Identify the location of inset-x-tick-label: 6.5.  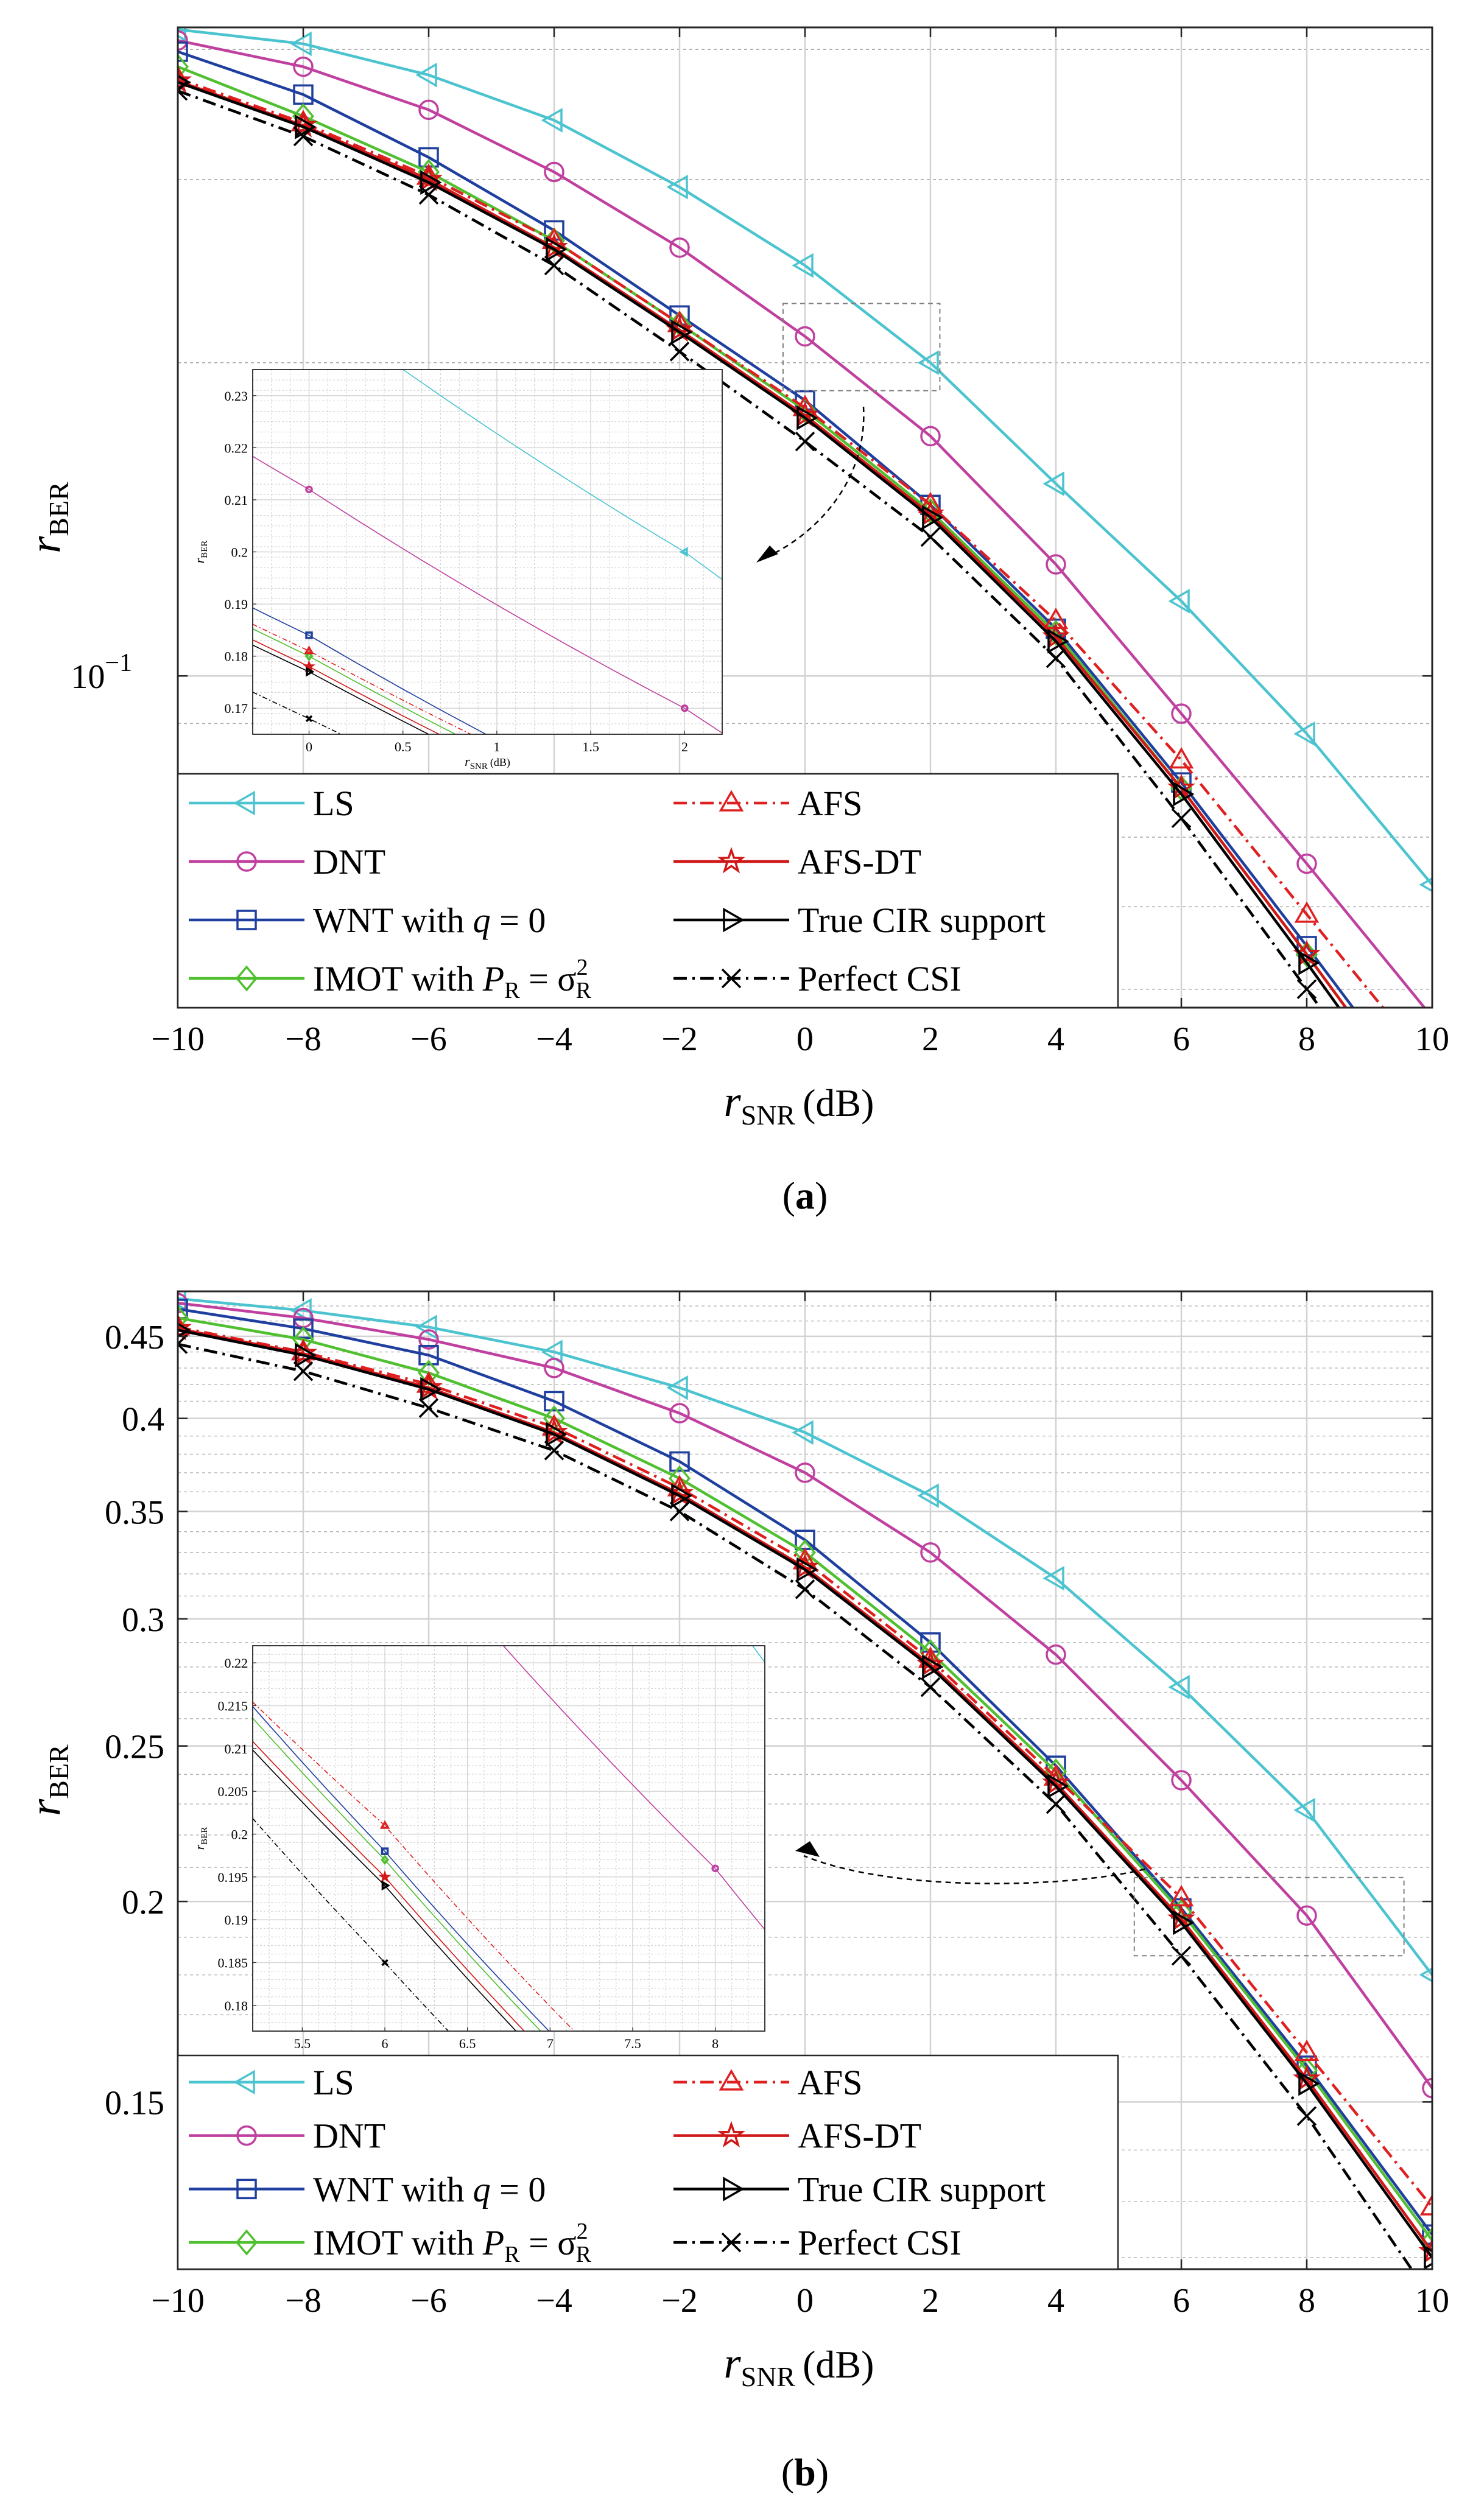
(467, 2043).